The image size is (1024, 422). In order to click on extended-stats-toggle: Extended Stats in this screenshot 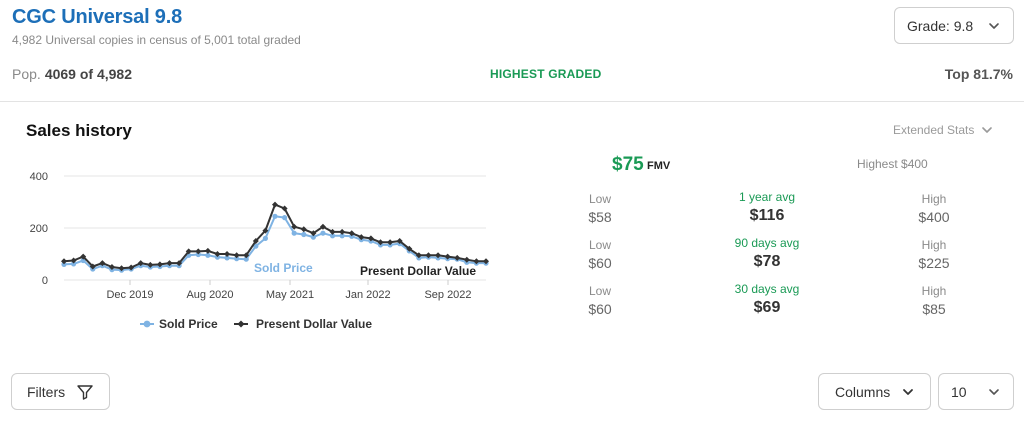, I will do `click(943, 130)`.